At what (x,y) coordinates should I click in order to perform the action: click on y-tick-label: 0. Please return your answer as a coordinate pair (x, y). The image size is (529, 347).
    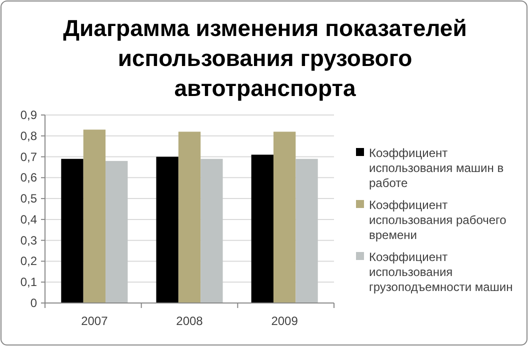
    Looking at the image, I should click on (34, 303).